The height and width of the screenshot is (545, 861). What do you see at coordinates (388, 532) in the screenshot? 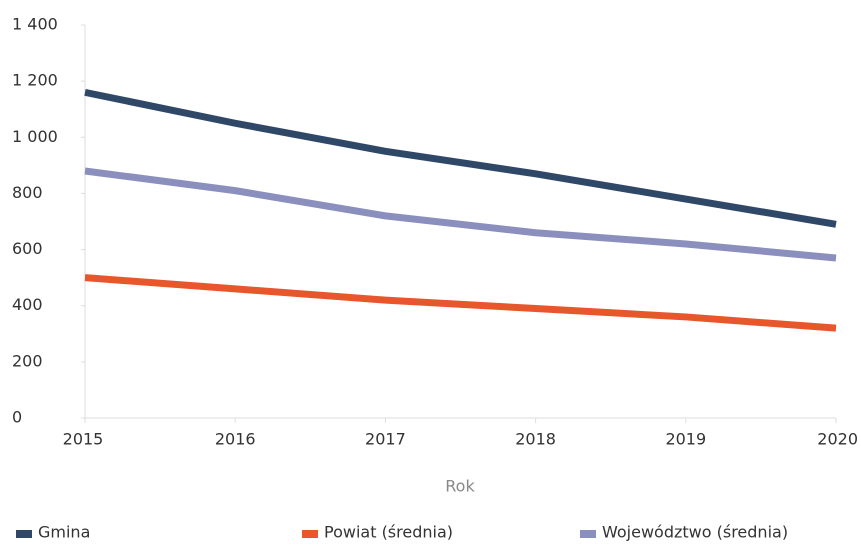
I see `legend-label: Powiat (średnia)` at bounding box center [388, 532].